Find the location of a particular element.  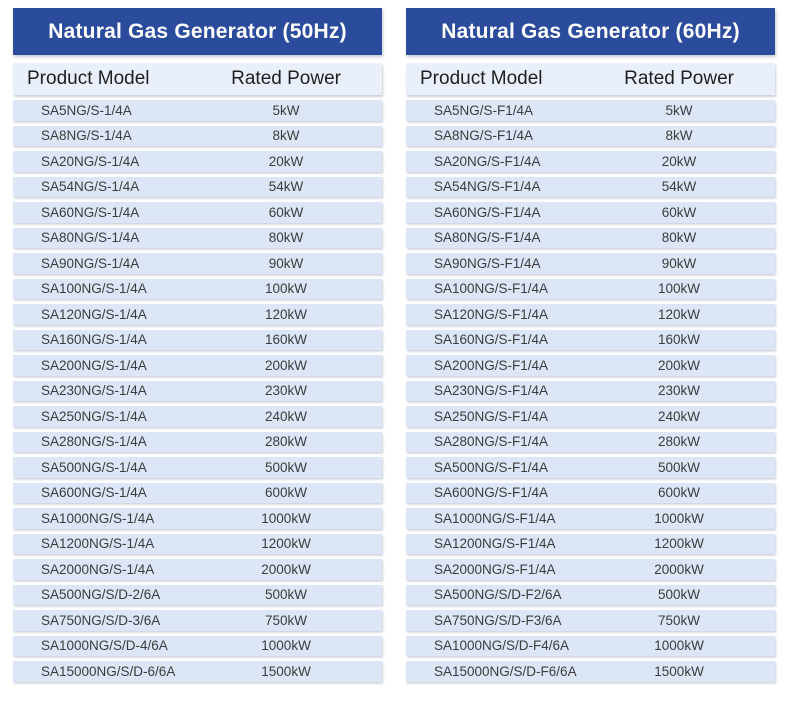

product-model-cell: SA1000NG/S/D-F4/6A is located at coordinates (502, 646).